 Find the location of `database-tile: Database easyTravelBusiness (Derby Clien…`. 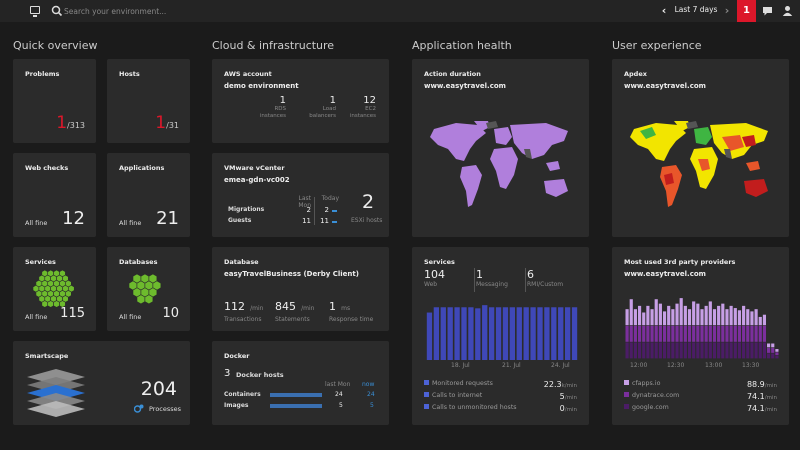

database-tile: Database easyTravelBusiness (Derby Clien… is located at coordinates (300, 289).